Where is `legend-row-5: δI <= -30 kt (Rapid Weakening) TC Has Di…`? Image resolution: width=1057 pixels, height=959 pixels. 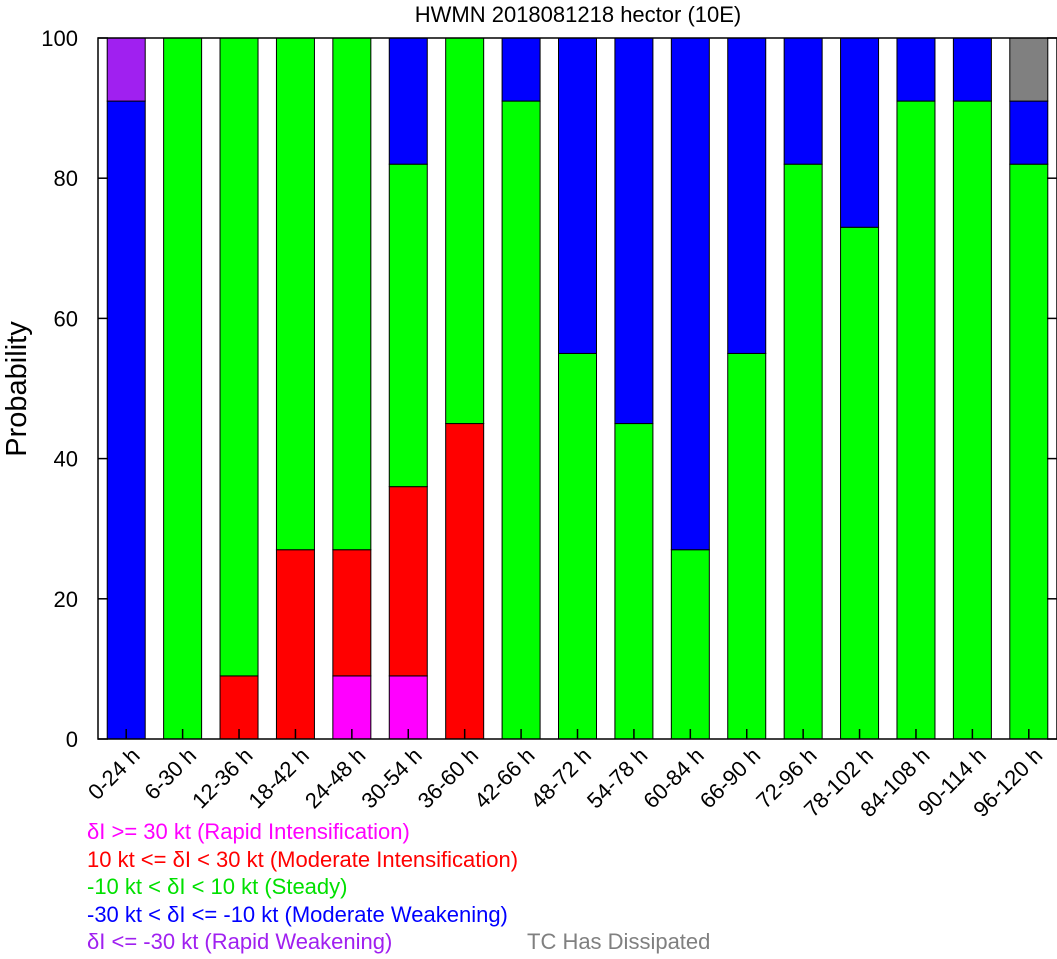 legend-row-5: δI <= -30 kt (Rapid Weakening) TC Has Di… is located at coordinates (398, 942).